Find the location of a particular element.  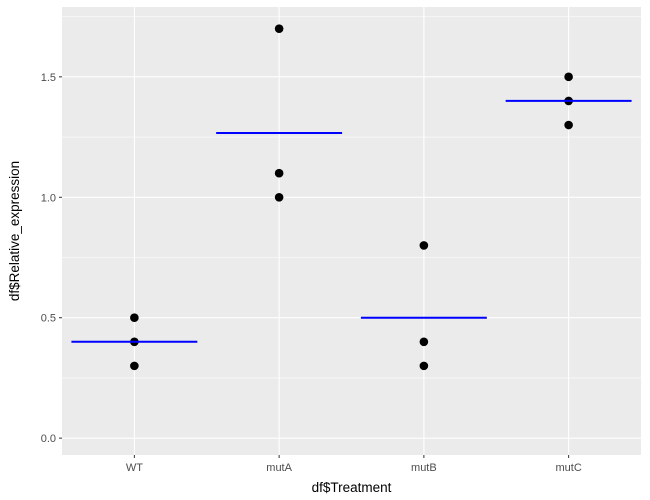

x-axis-title: df$Treatment is located at coordinates (352, 487).